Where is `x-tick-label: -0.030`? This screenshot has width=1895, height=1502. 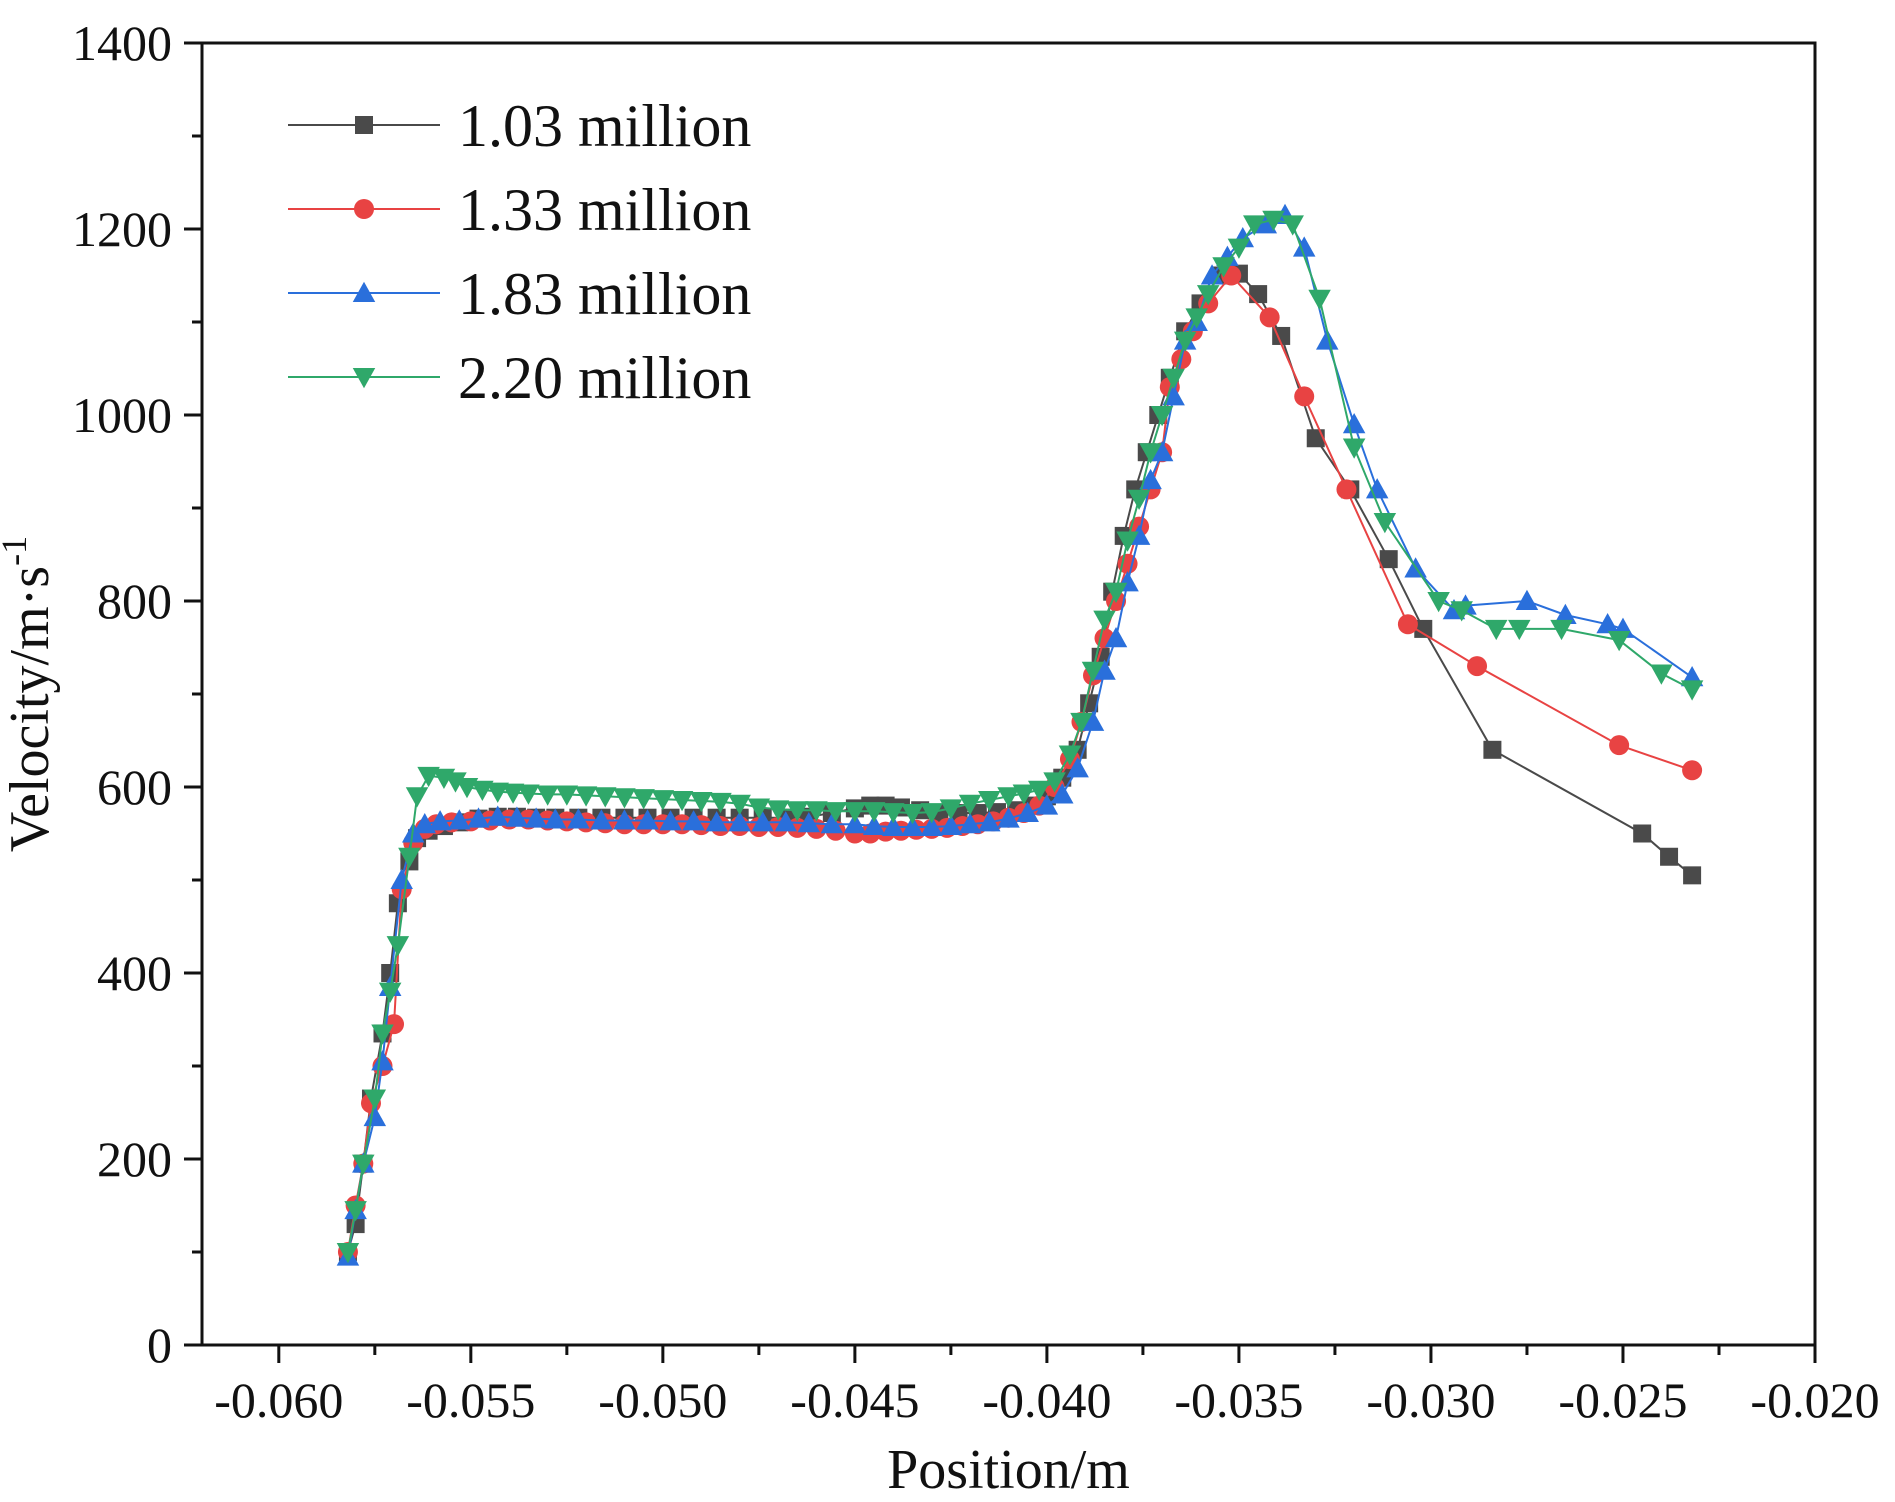 x-tick-label: -0.030 is located at coordinates (1430, 1400).